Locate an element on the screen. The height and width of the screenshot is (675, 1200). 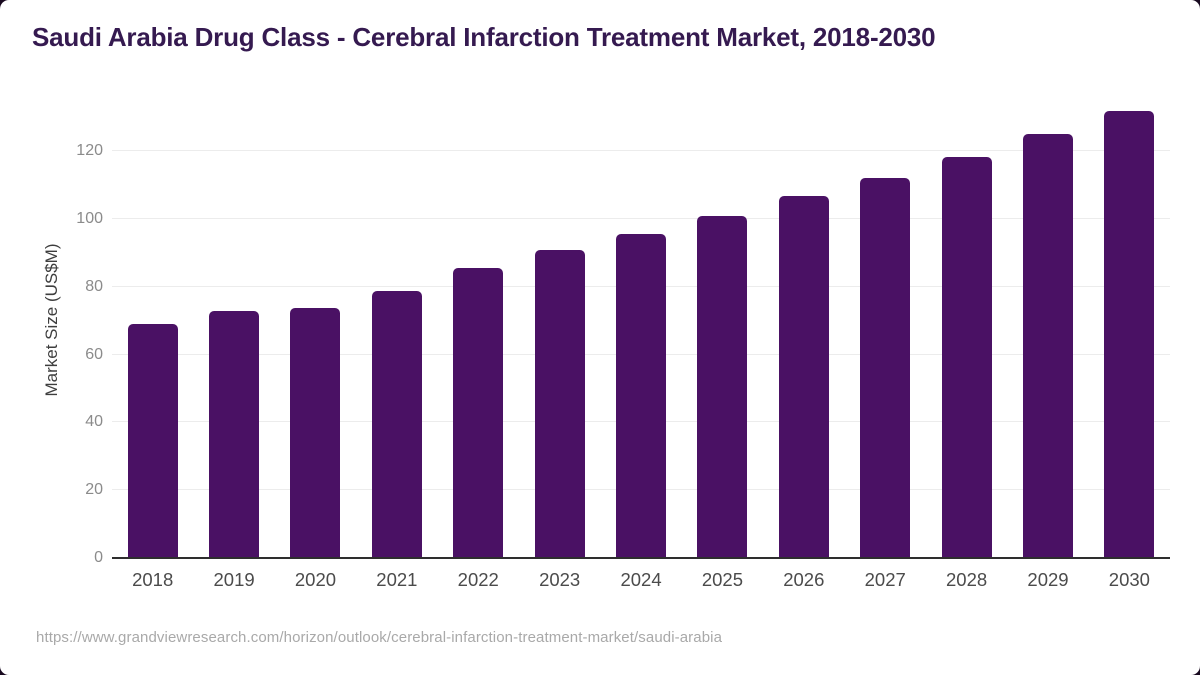
bar-2028 is located at coordinates (966, 357).